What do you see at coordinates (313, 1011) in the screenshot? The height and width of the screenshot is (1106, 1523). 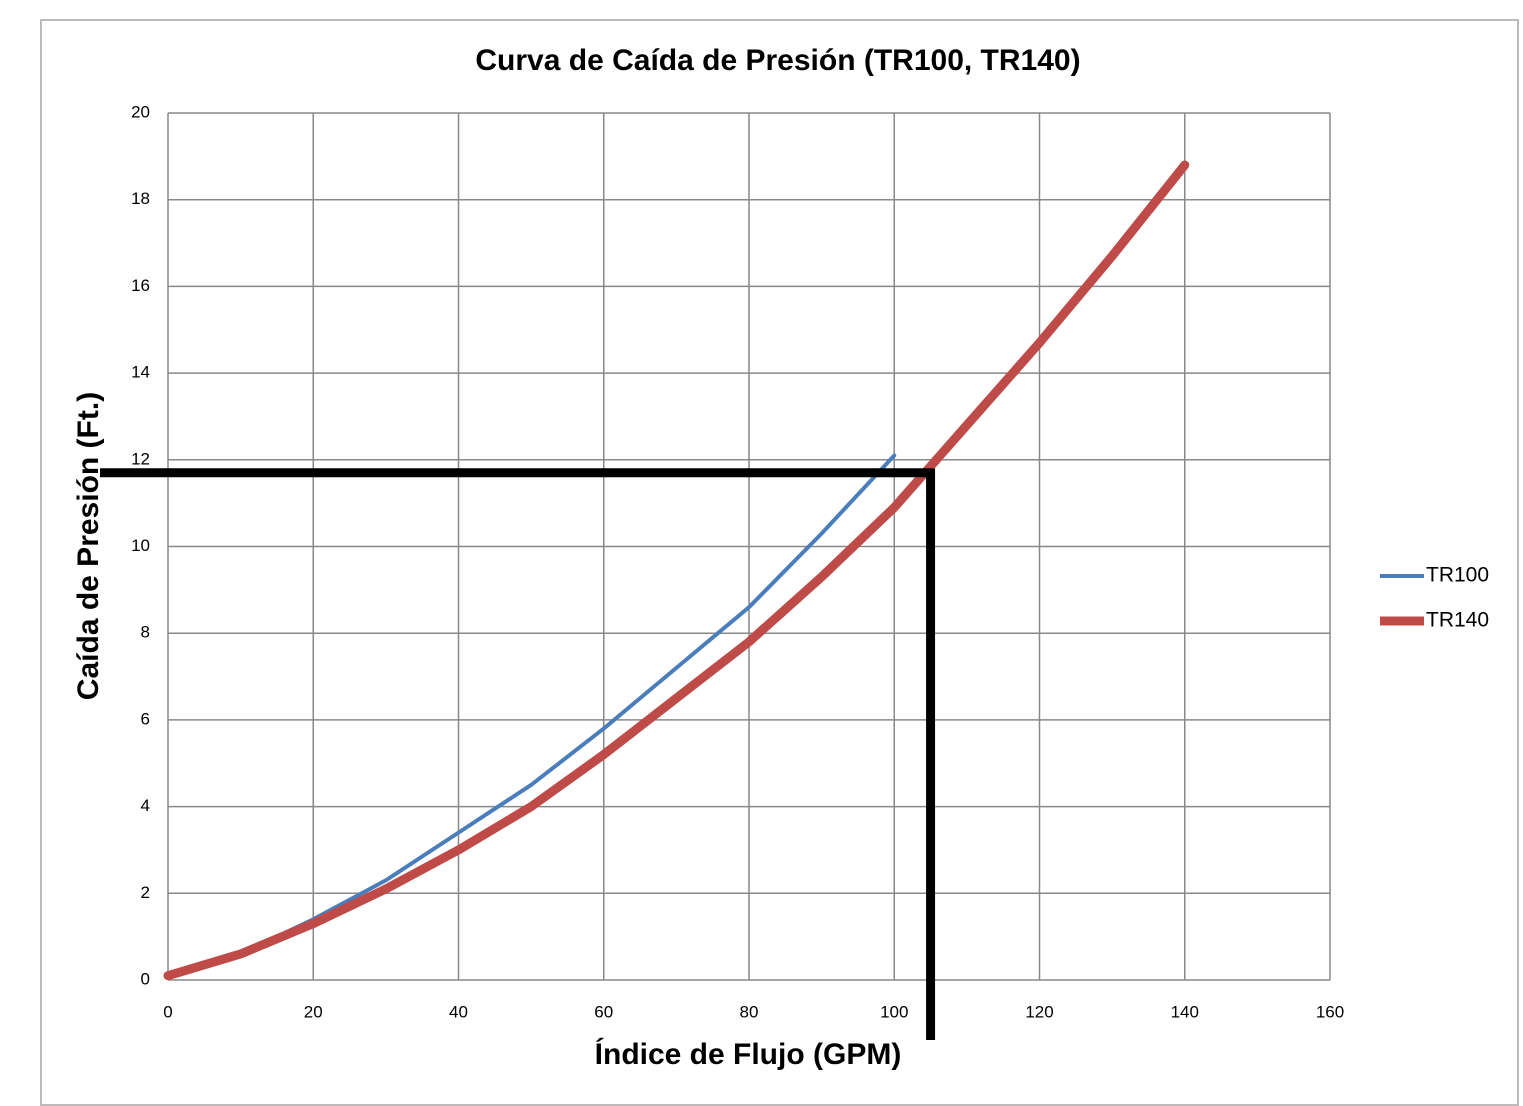 I see `x-tick-label: 20` at bounding box center [313, 1011].